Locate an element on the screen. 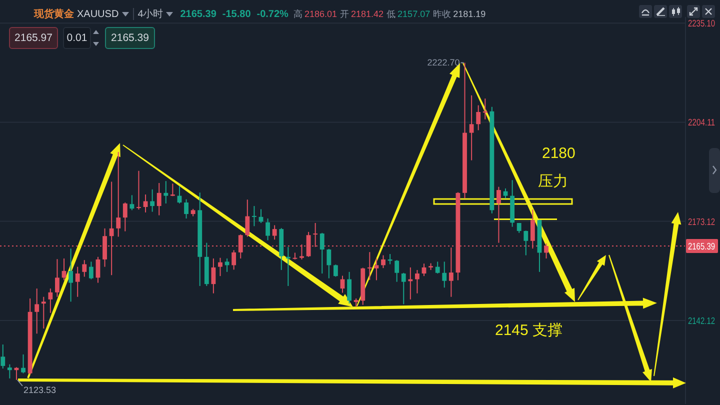 The width and height of the screenshot is (720, 405). annotation: 低 is located at coordinates (391, 14).